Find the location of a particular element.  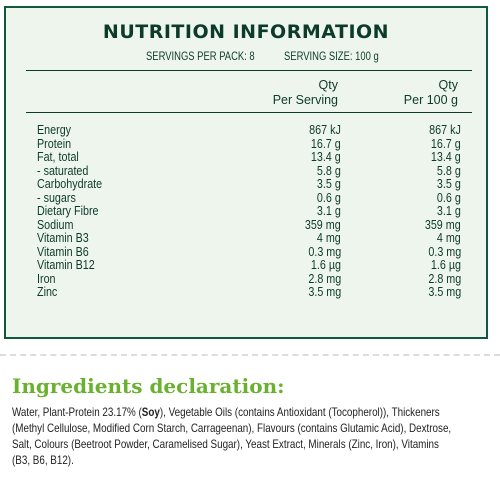

per-serving-value: 5.8 g is located at coordinates (329, 170).